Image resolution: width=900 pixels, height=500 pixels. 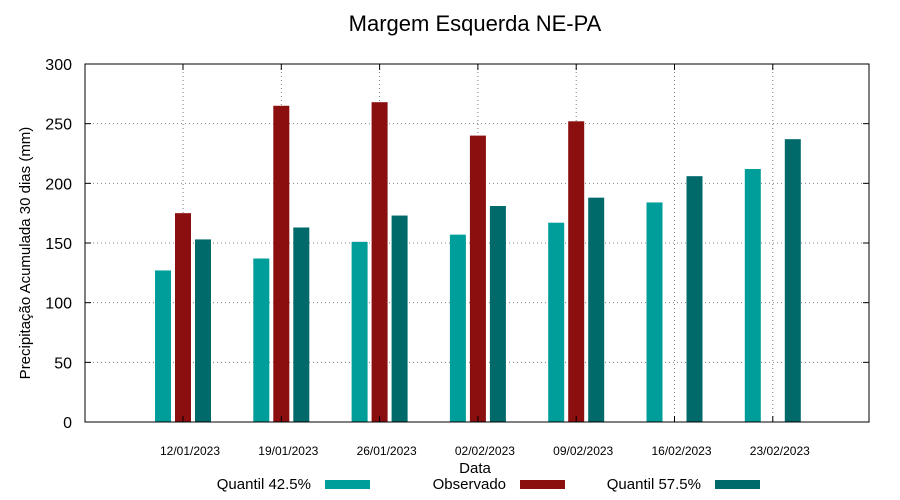 I want to click on x-tick-label: 16/02/2023, so click(x=681, y=451).